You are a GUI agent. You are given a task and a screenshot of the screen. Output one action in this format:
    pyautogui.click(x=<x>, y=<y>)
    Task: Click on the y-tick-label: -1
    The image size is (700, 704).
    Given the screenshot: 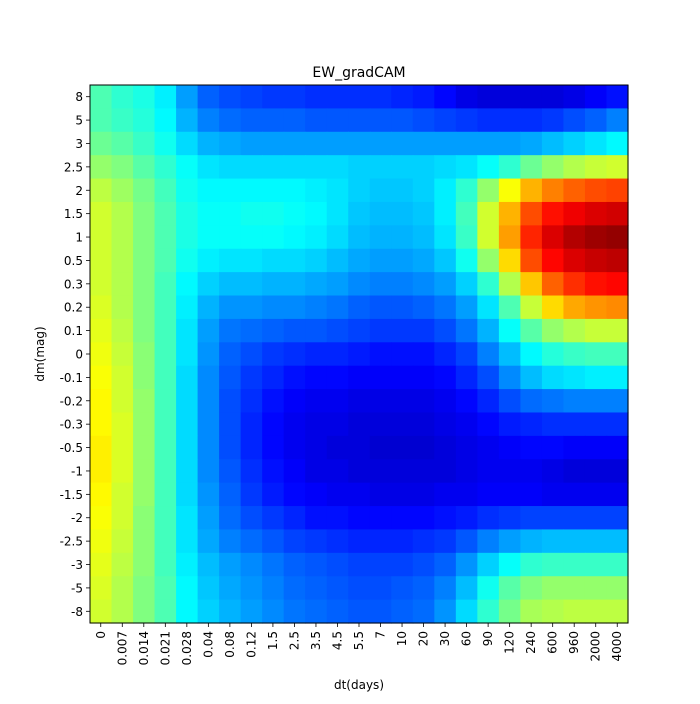 What is the action you would take?
    pyautogui.click(x=77, y=471)
    